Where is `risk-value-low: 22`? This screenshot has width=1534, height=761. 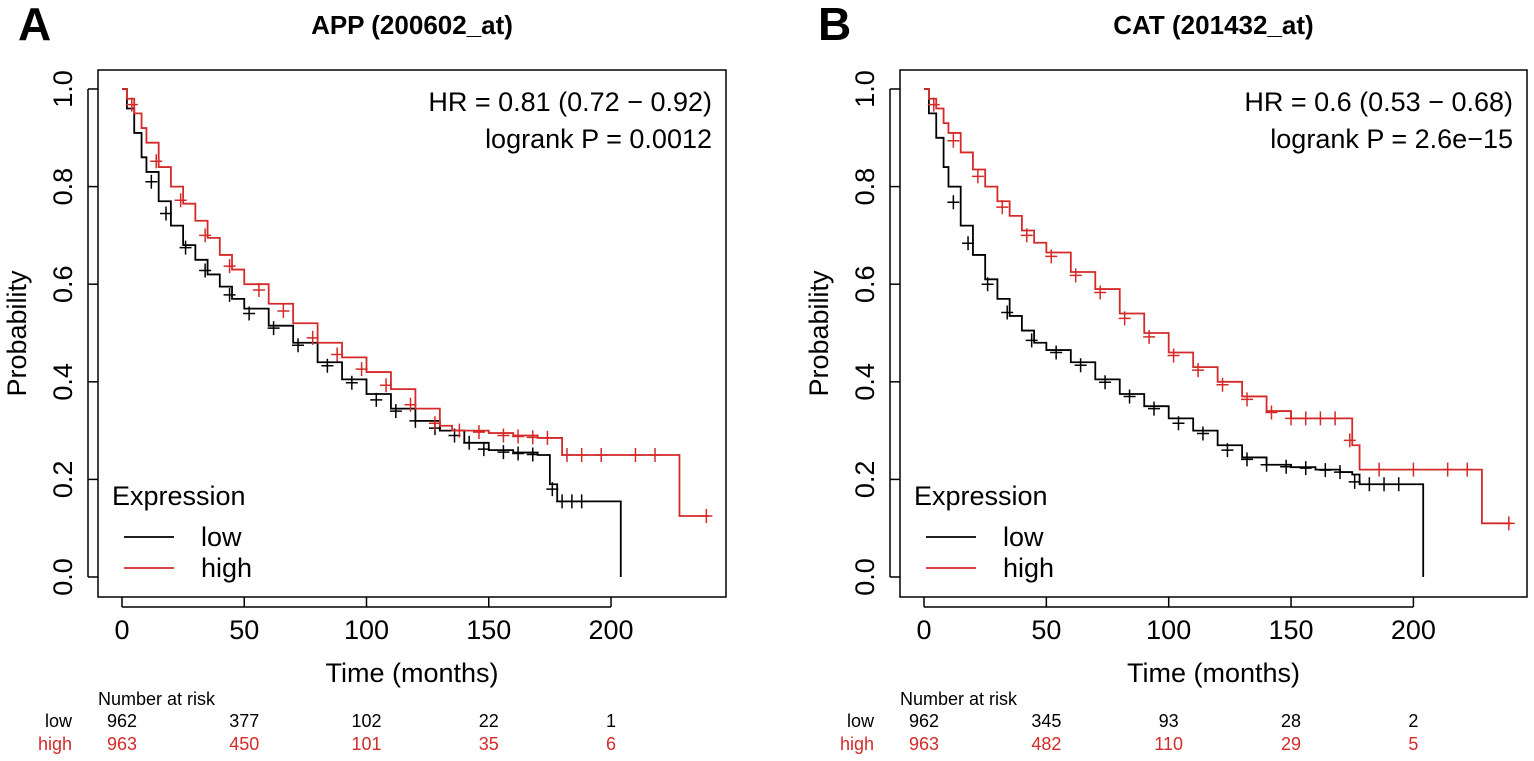 risk-value-low: 22 is located at coordinates (489, 721).